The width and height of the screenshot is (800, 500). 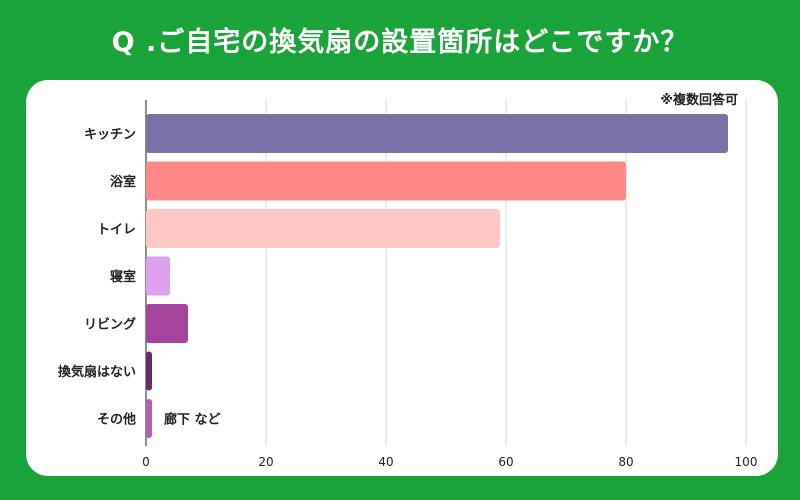 I want to click on category-label: 寝室, so click(x=123, y=277).